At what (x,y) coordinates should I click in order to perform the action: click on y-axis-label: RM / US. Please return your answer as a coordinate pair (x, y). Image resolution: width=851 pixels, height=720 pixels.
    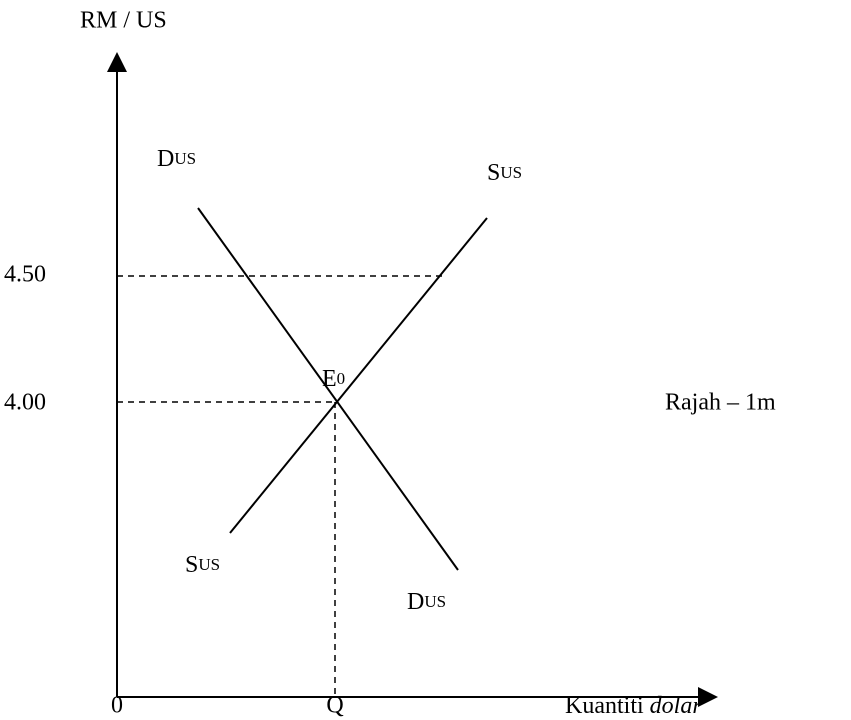
    Looking at the image, I should click on (123, 21).